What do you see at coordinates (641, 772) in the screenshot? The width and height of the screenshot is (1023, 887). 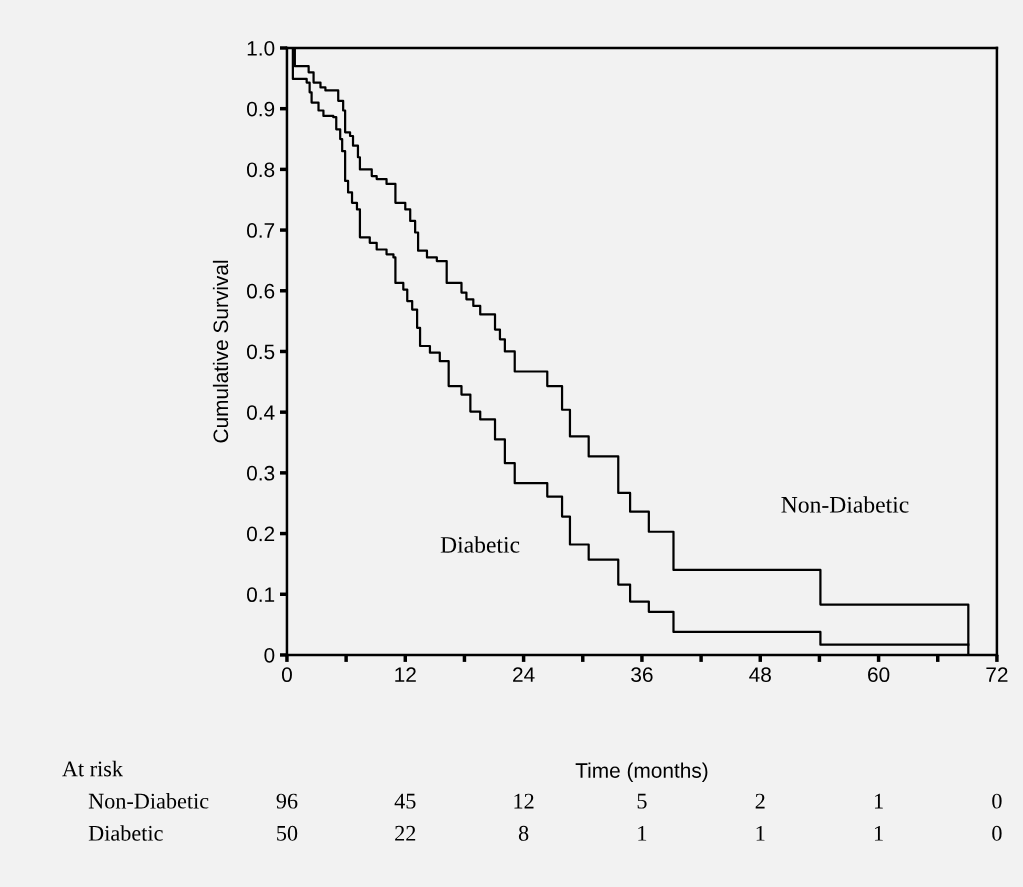 I see `x-axis-title: Time (months)` at bounding box center [641, 772].